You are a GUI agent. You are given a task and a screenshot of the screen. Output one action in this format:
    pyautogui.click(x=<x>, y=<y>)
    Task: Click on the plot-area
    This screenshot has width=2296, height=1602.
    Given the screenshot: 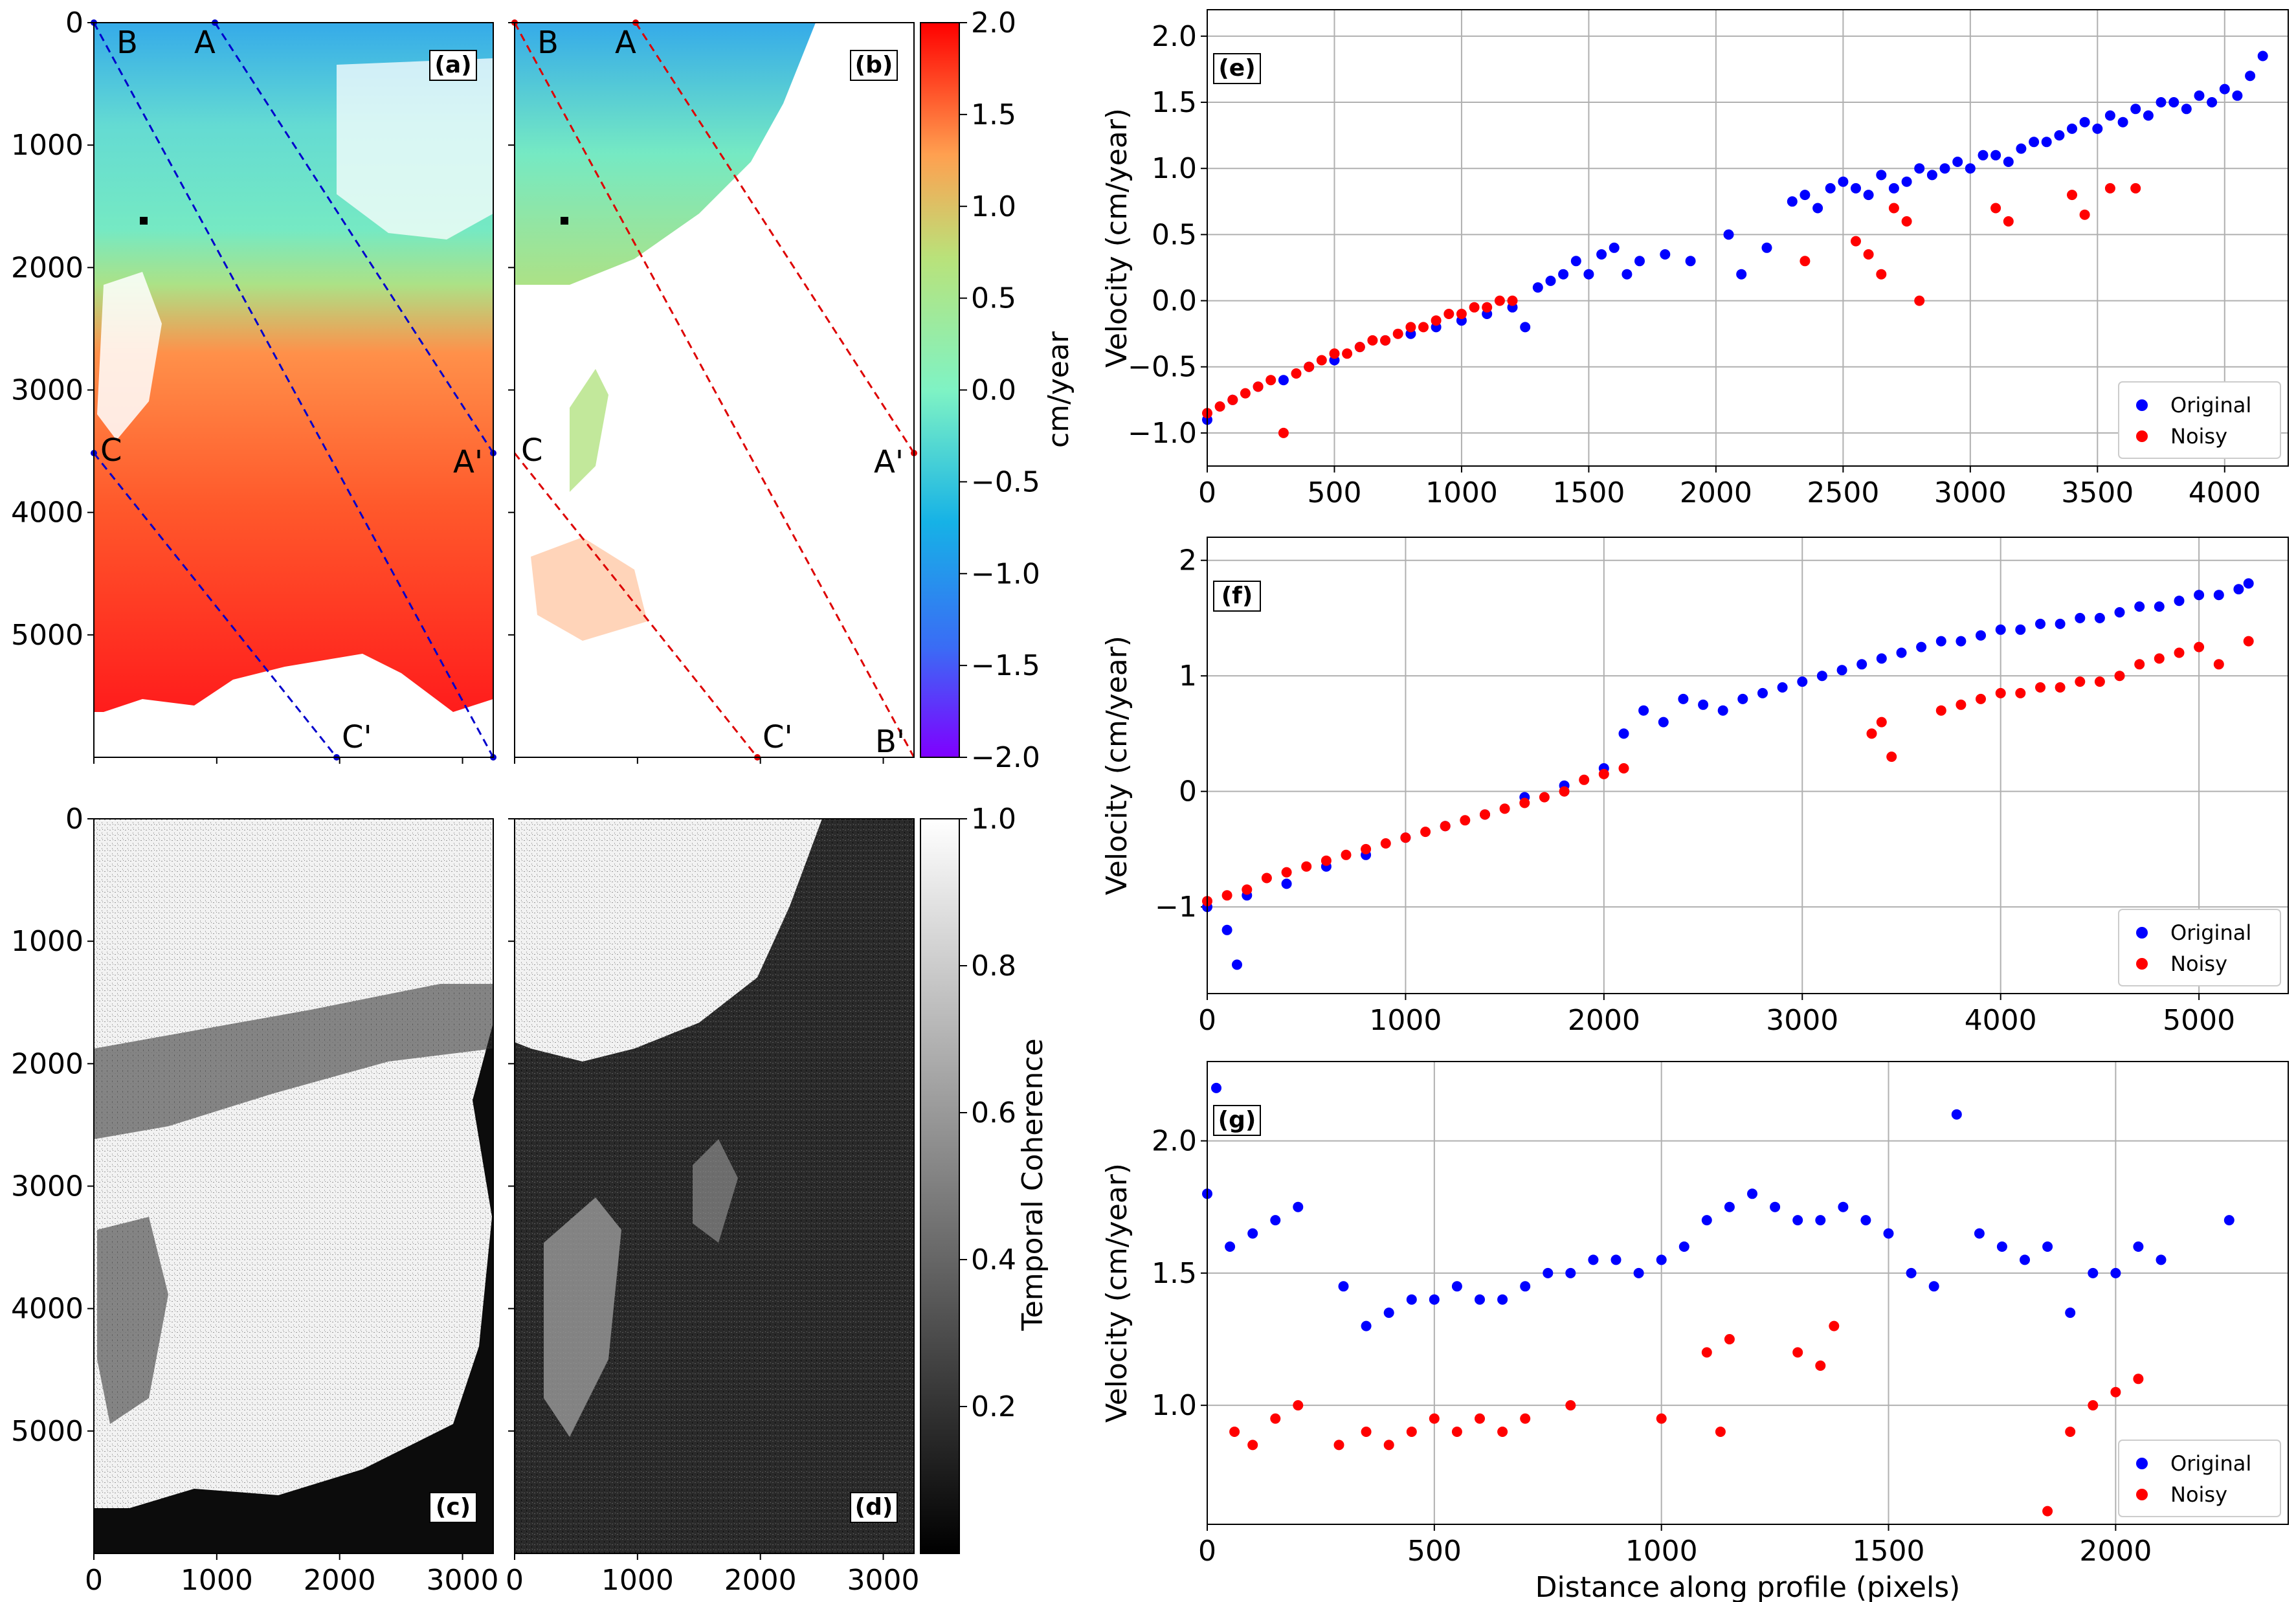 What is the action you would take?
    pyautogui.click(x=1747, y=765)
    